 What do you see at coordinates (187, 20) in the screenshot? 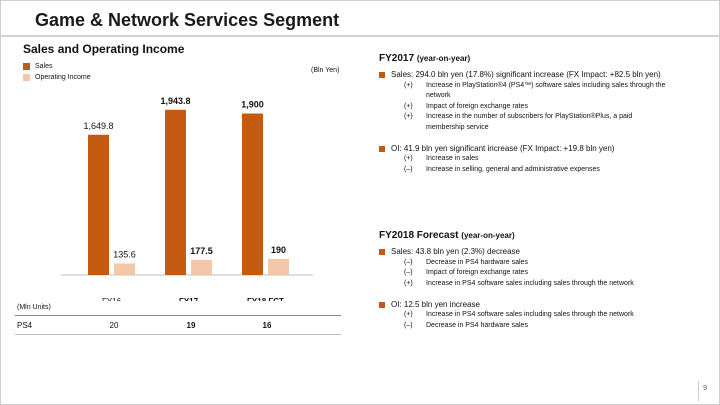
I see `page-title: Game & Network Services Segment` at bounding box center [187, 20].